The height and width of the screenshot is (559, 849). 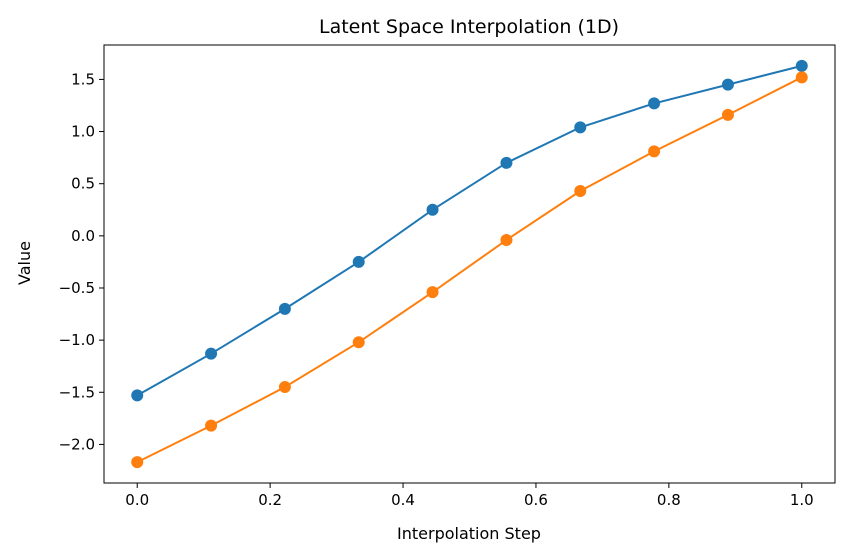 I want to click on x-tick-label: 0.6, so click(x=536, y=500).